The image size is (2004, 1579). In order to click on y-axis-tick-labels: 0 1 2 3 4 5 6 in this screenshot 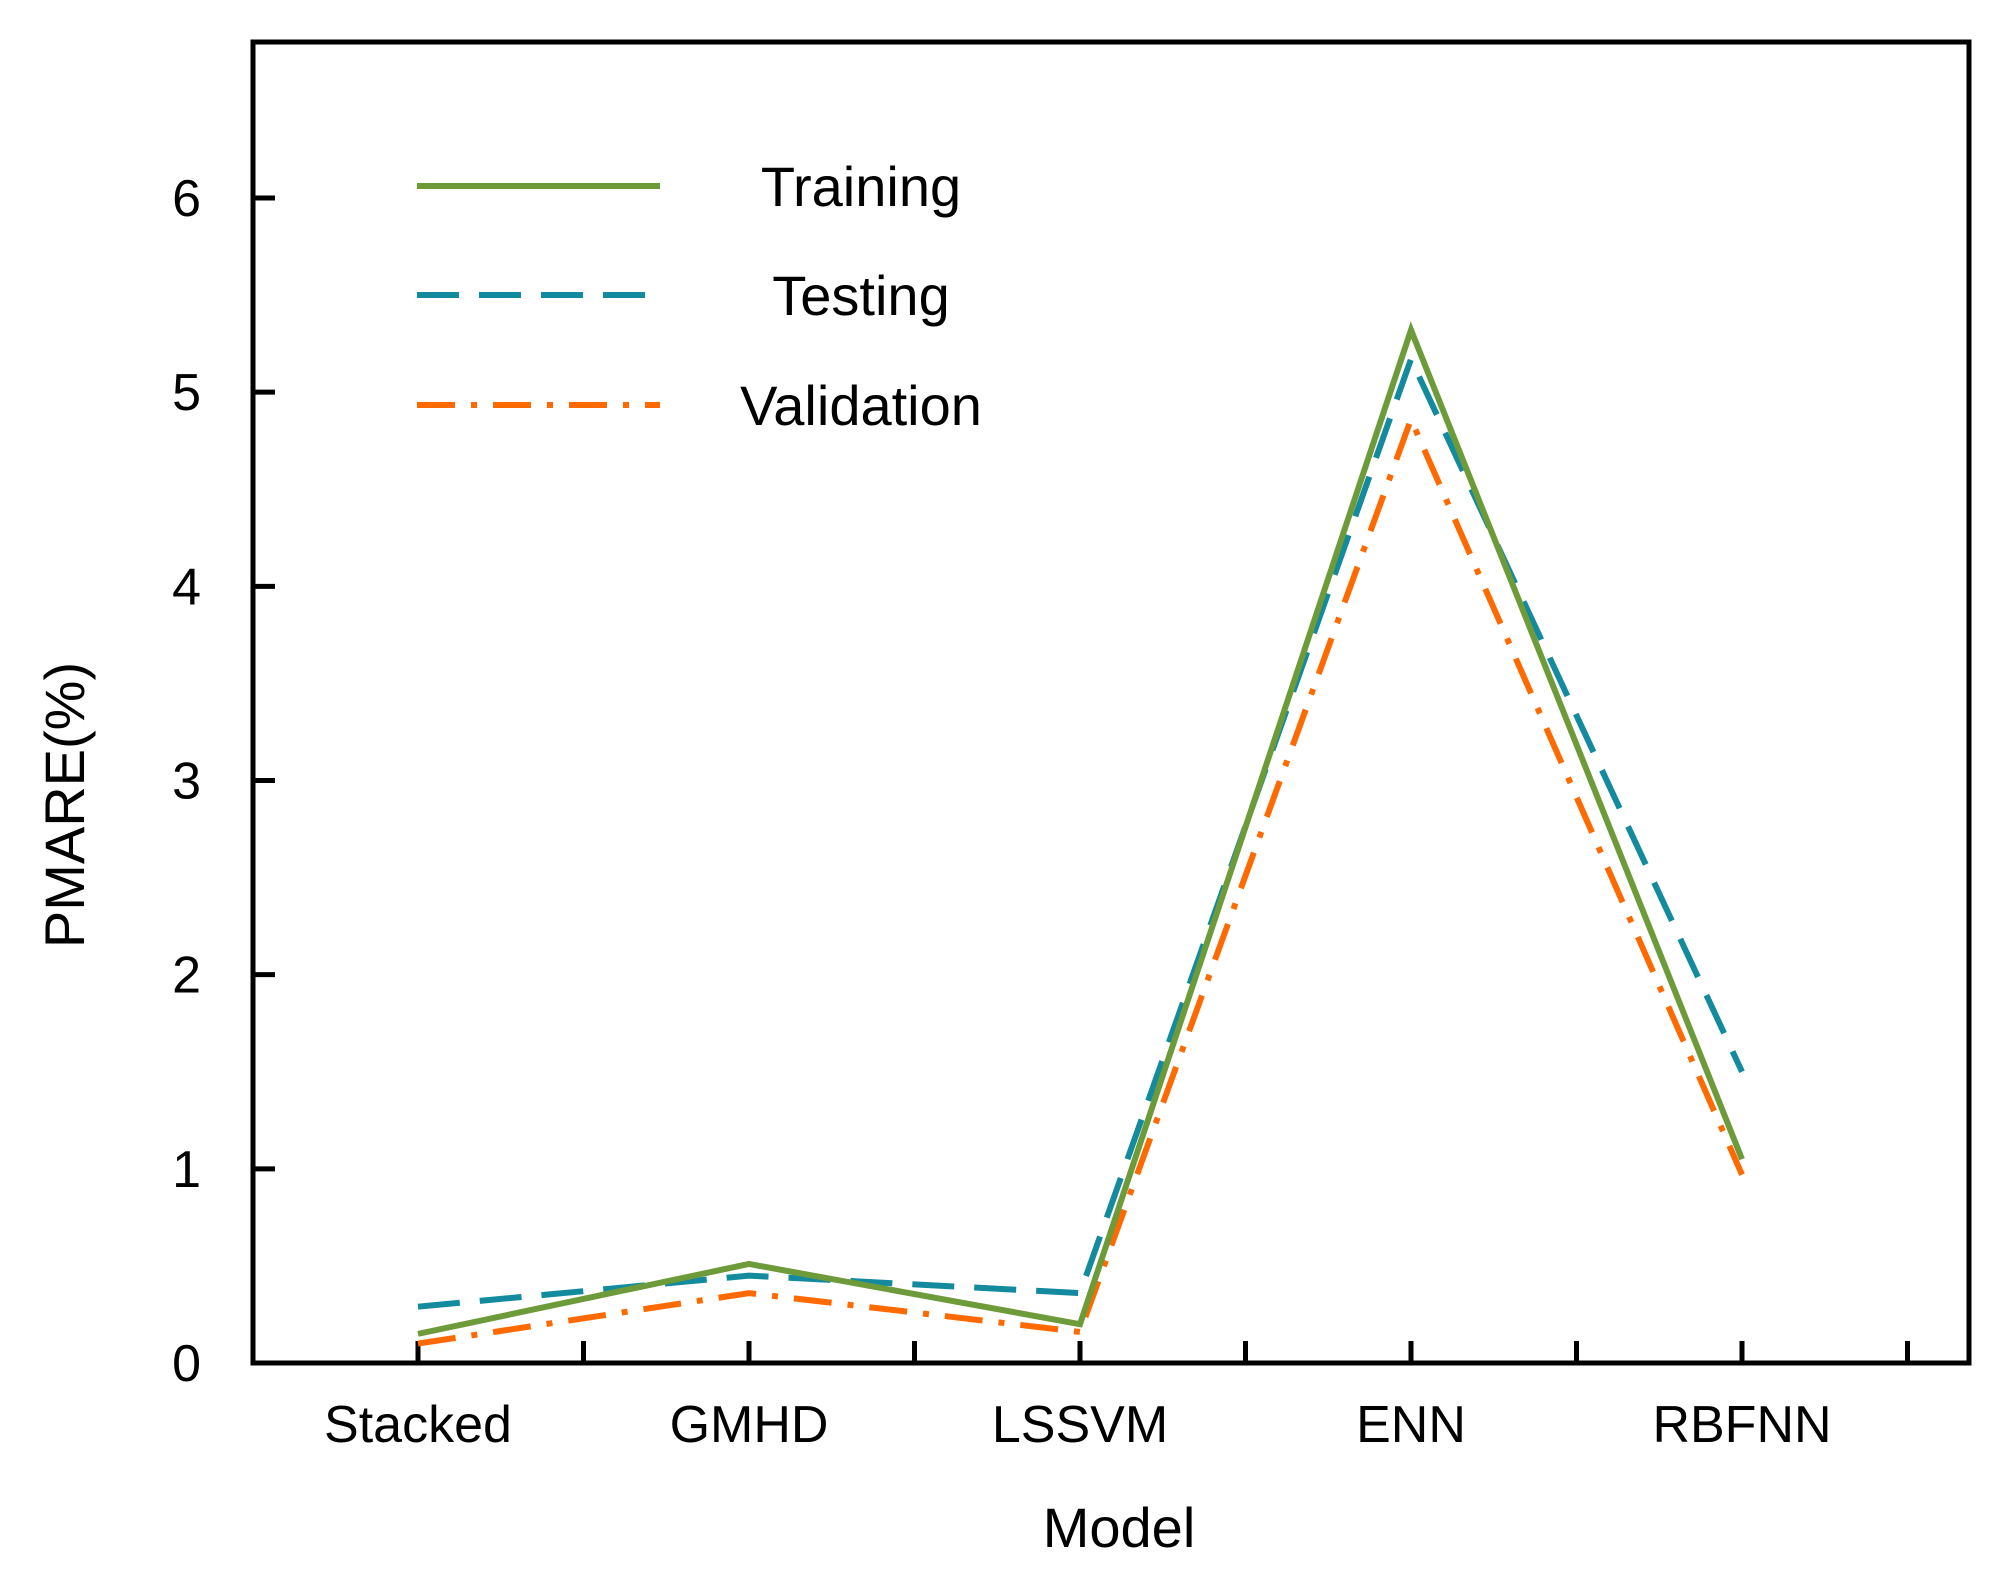, I will do `click(186, 781)`.